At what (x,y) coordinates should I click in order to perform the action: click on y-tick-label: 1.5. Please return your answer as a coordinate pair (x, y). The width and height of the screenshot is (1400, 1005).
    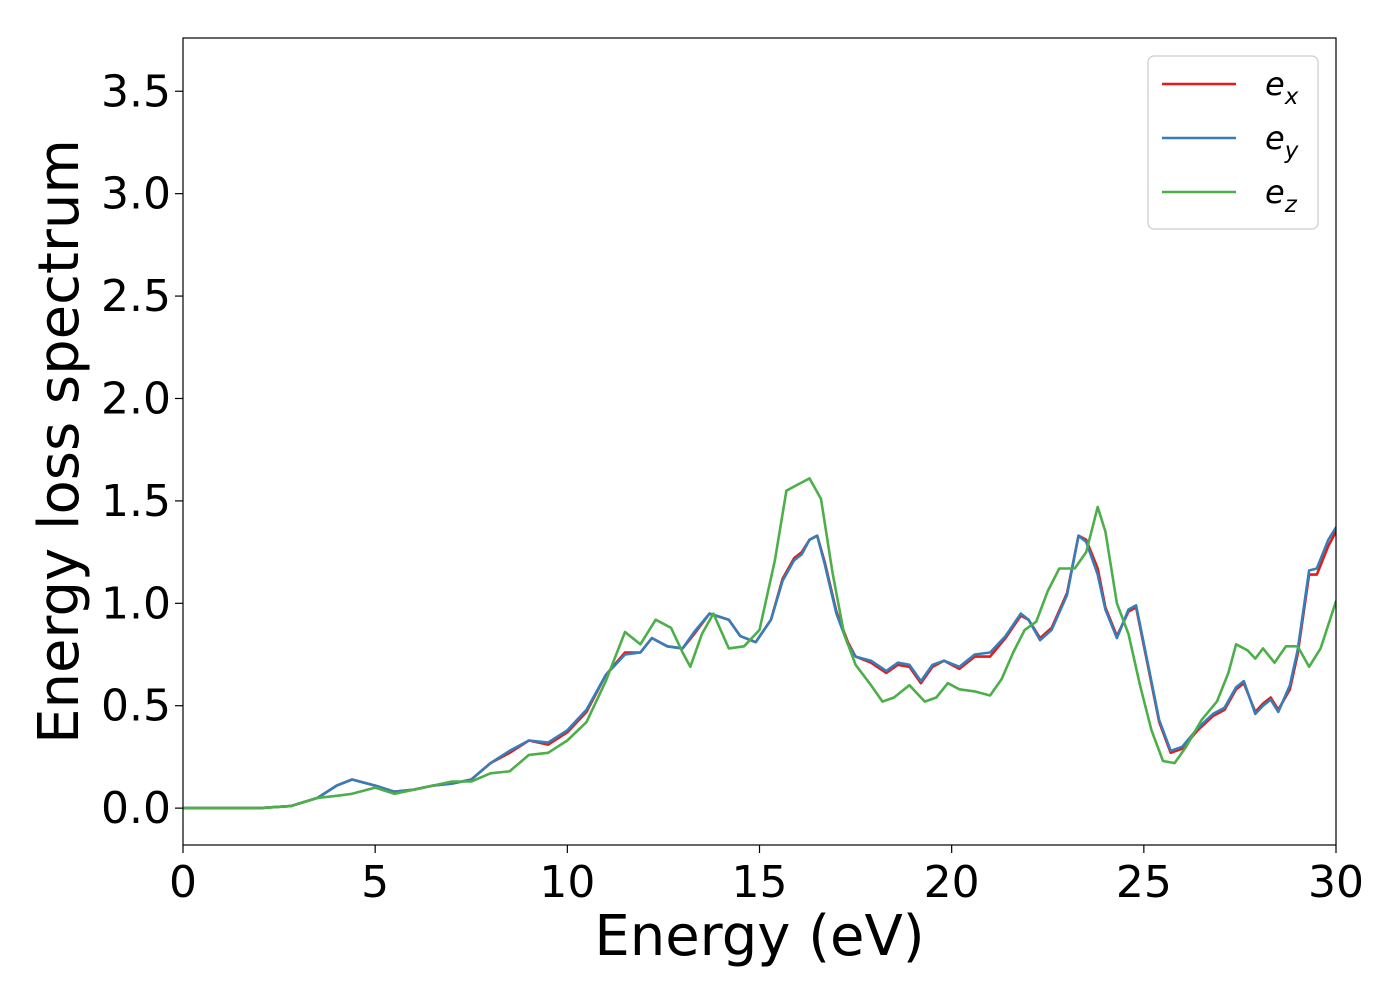
    Looking at the image, I should click on (136, 501).